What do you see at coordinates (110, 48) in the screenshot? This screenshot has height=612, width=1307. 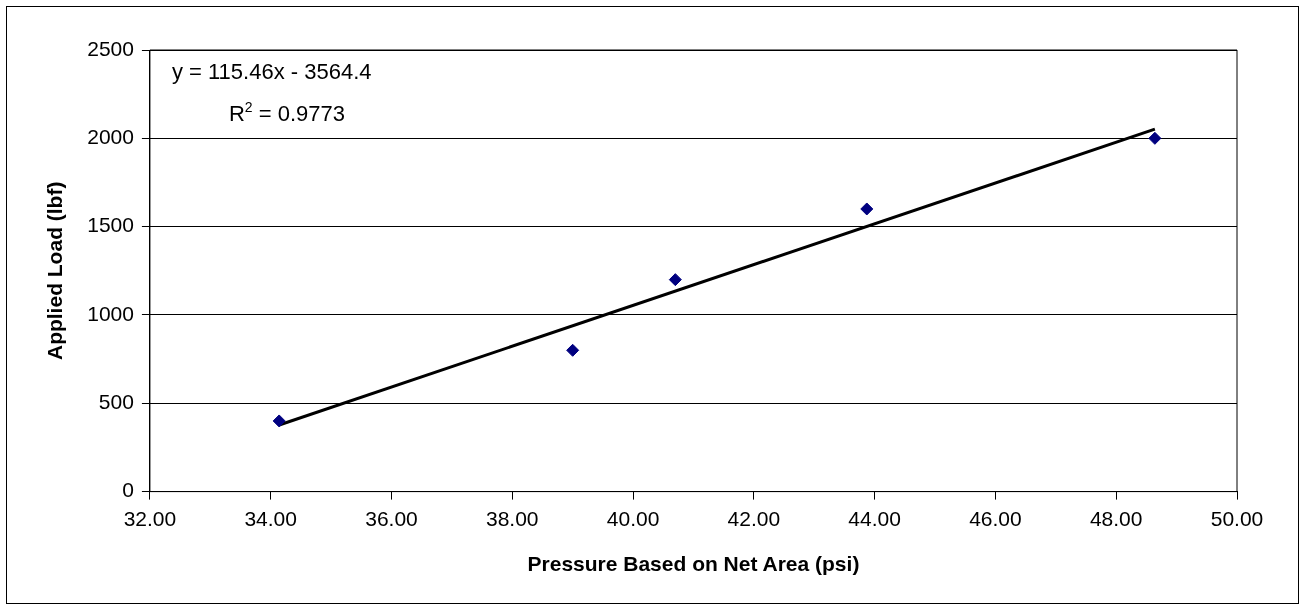 I see `y-tick-label: 2500` at bounding box center [110, 48].